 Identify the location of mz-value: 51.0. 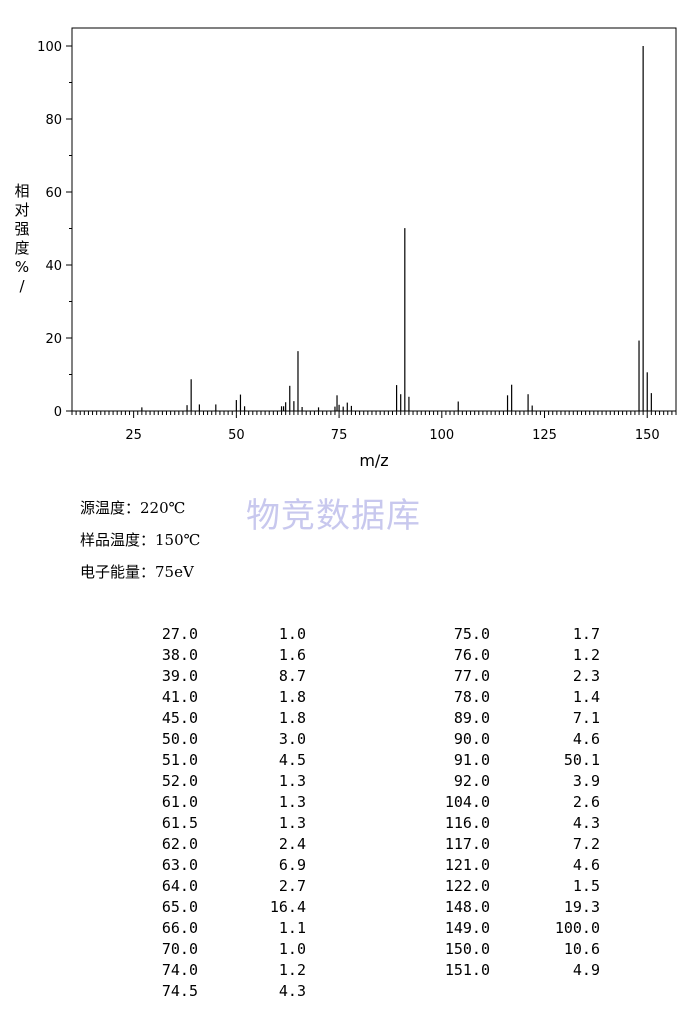
(179, 759).